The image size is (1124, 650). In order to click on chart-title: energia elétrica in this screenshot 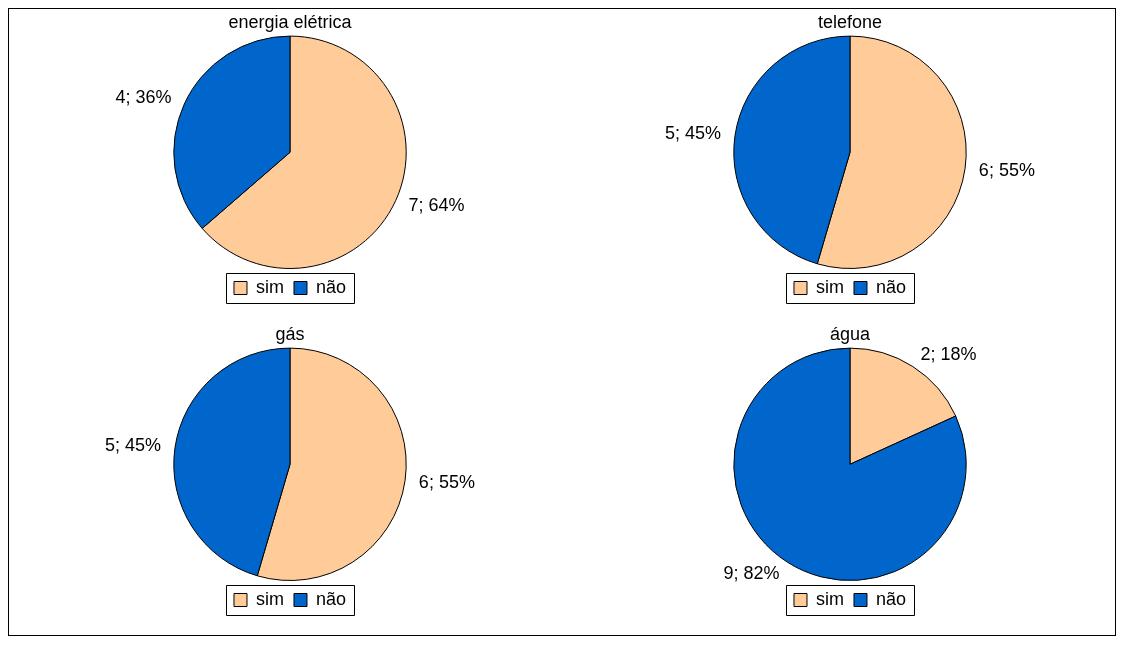, I will do `click(290, 21)`.